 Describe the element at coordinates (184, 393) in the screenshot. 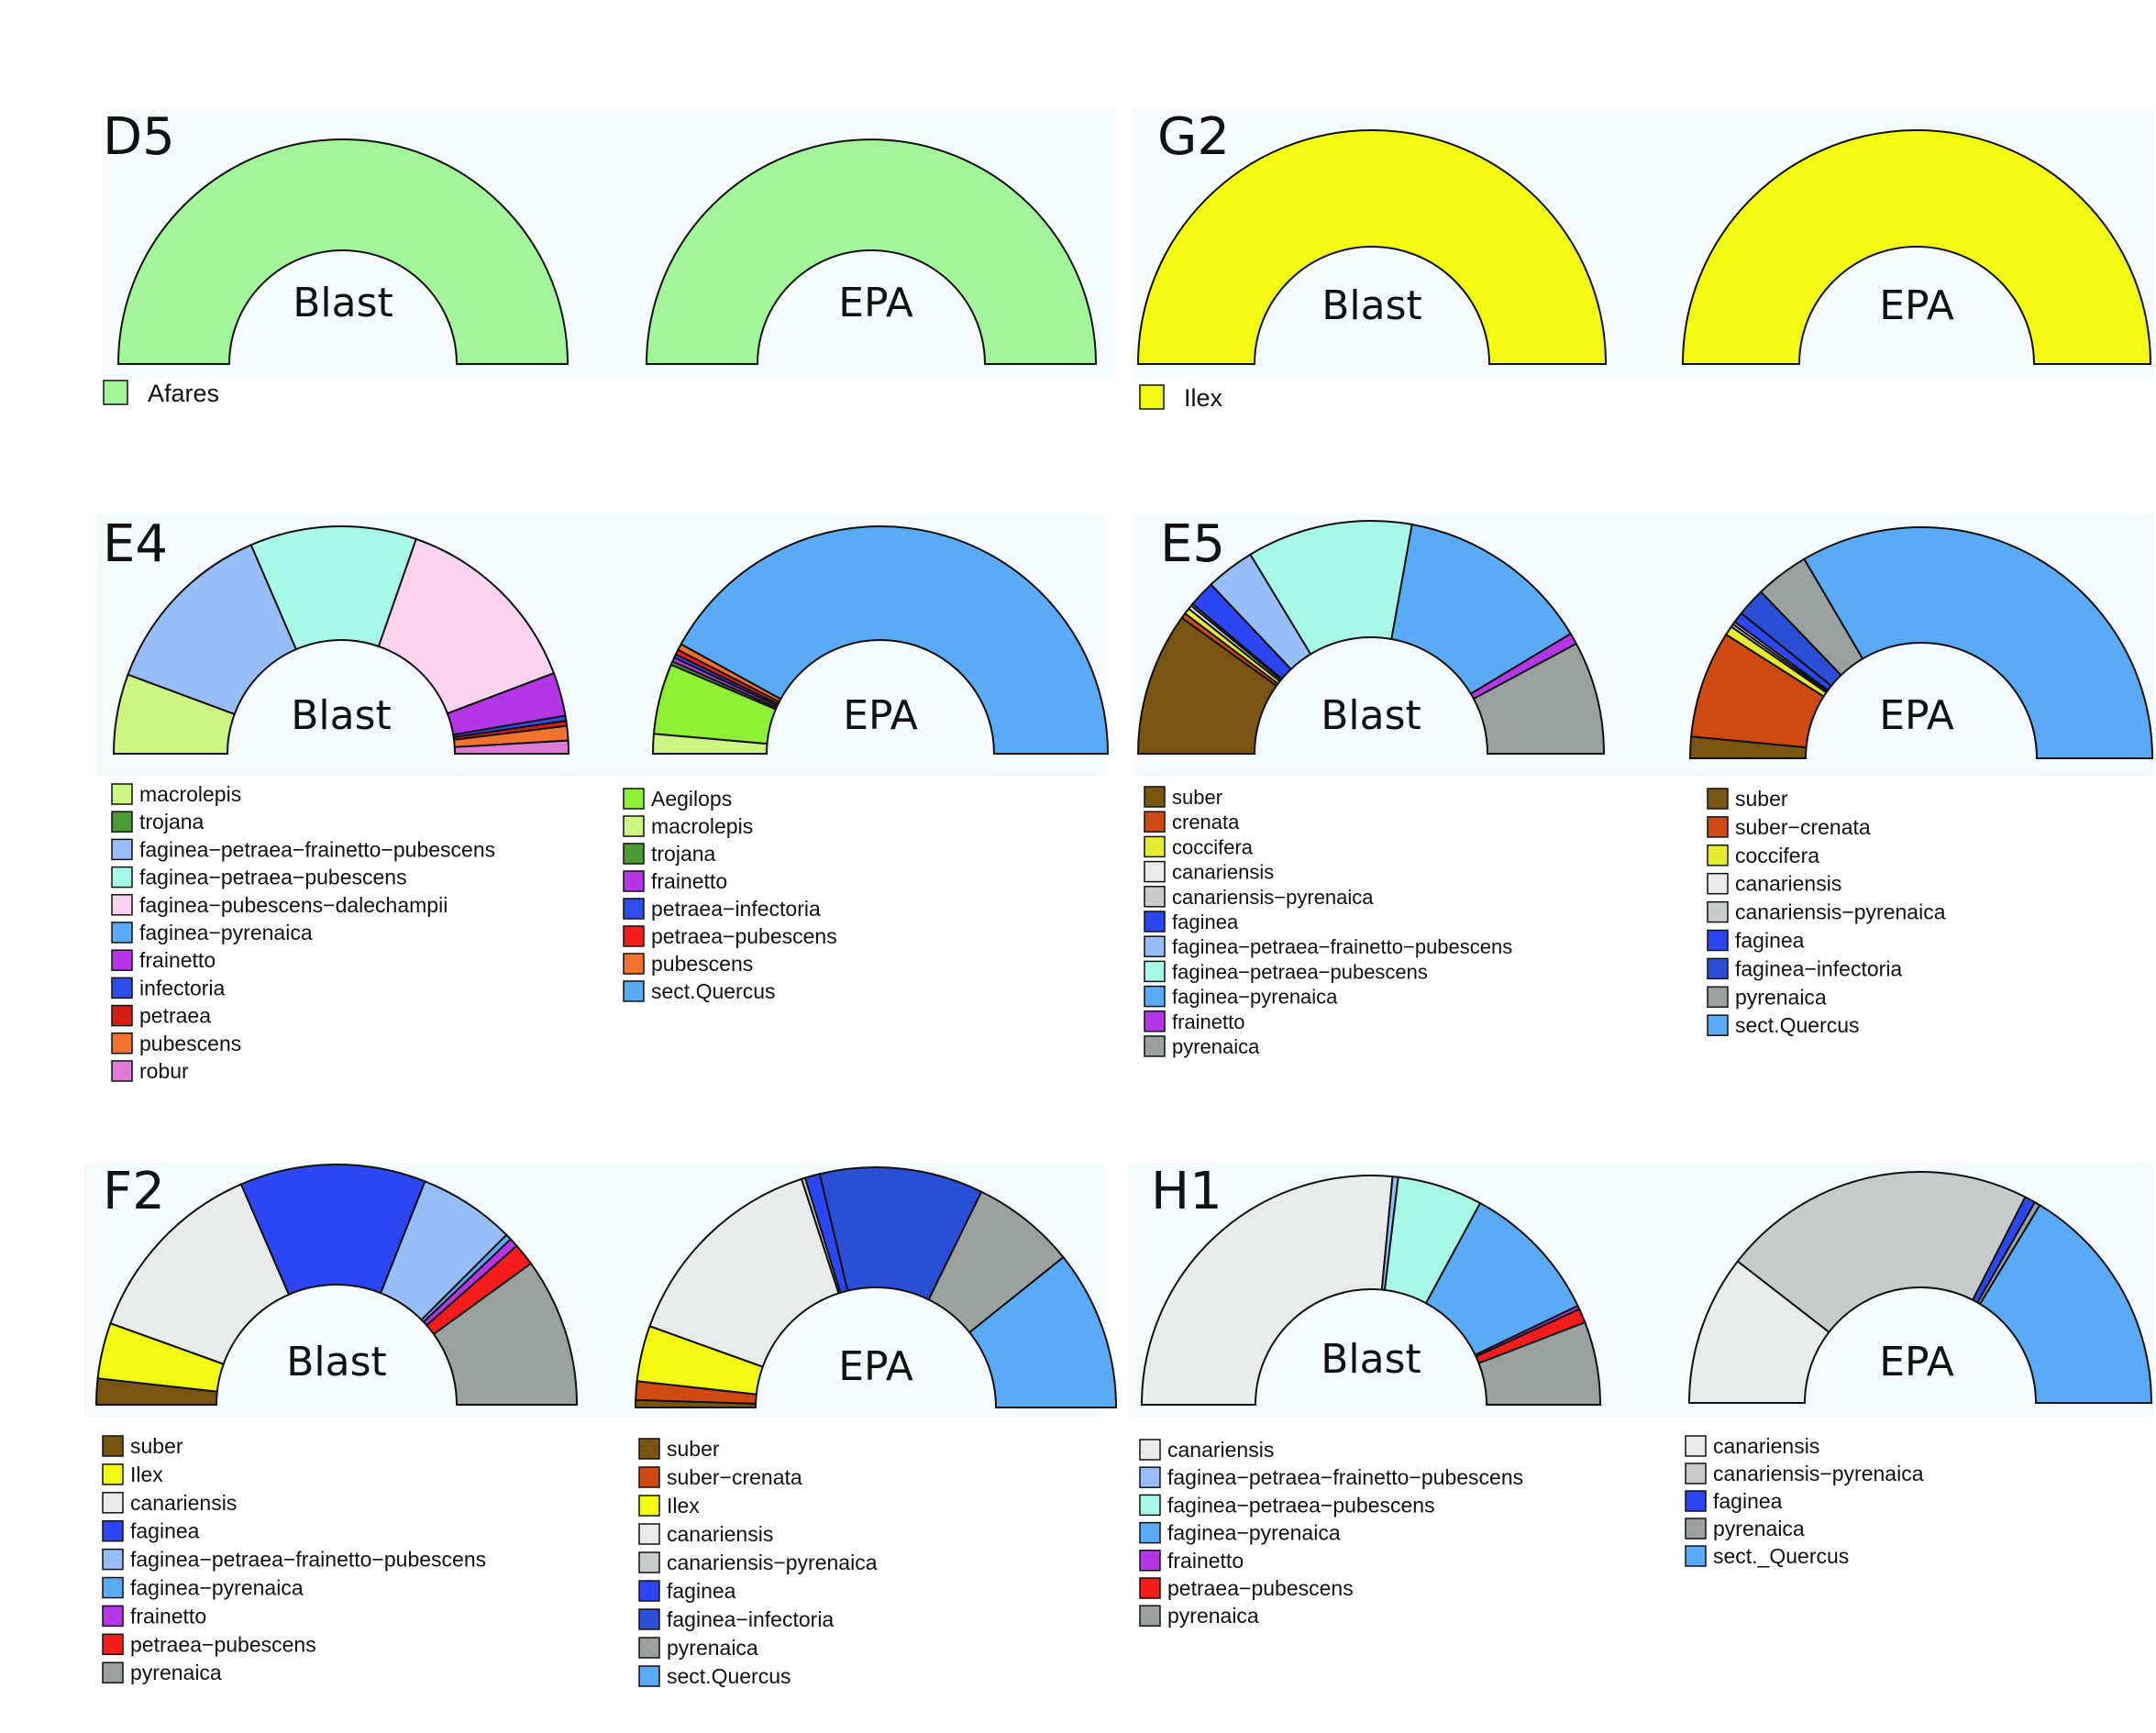

I see `legend-label-afares: Afares` at that location.